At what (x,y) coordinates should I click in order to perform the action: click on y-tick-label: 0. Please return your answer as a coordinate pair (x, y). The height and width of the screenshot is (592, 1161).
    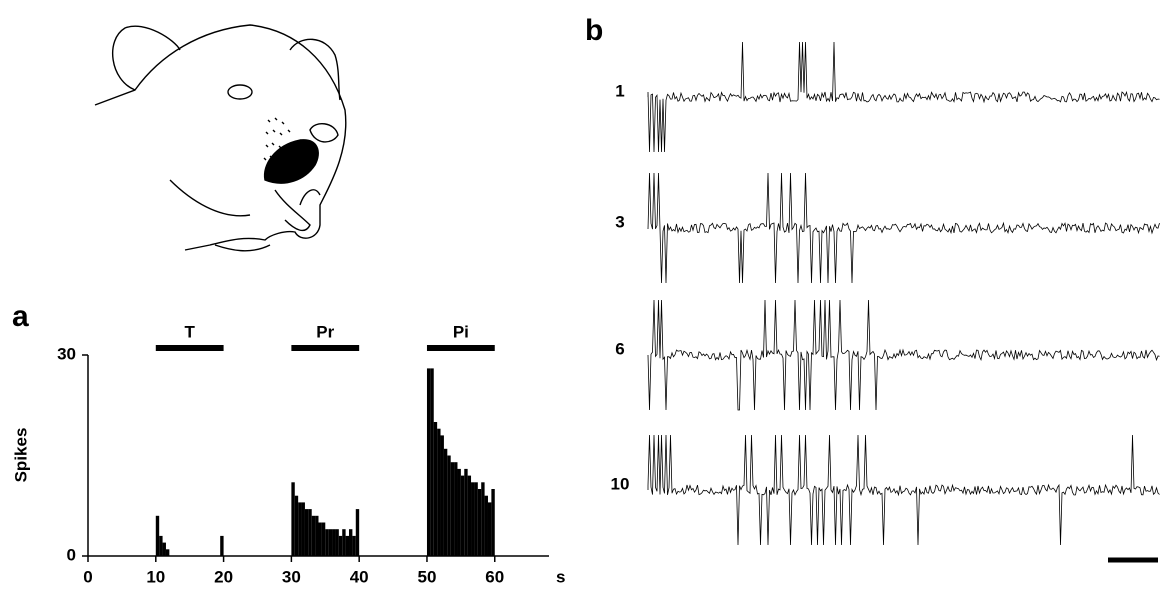
    Looking at the image, I should click on (71, 554).